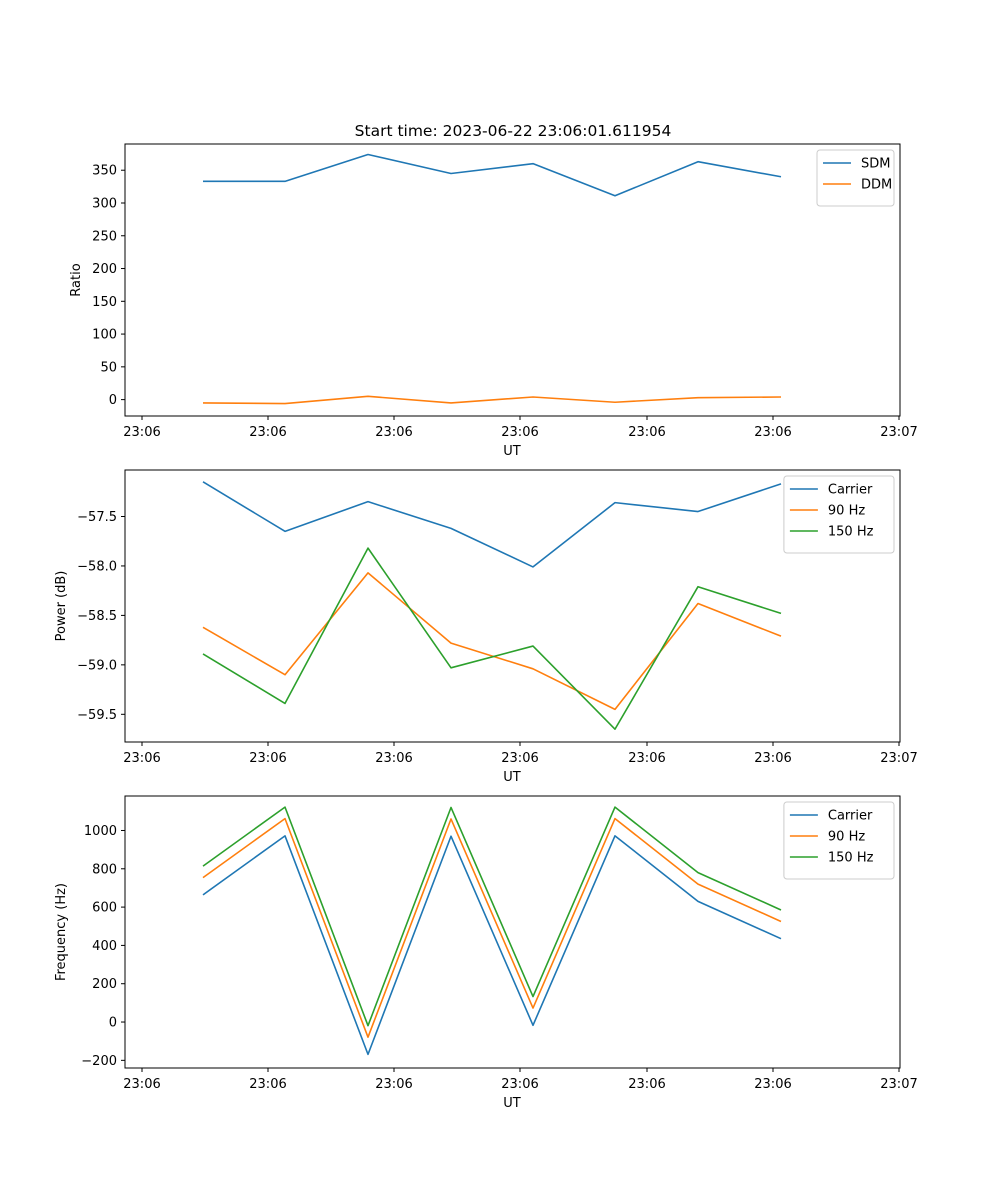  I want to click on y-tick-label: 250, so click(104, 236).